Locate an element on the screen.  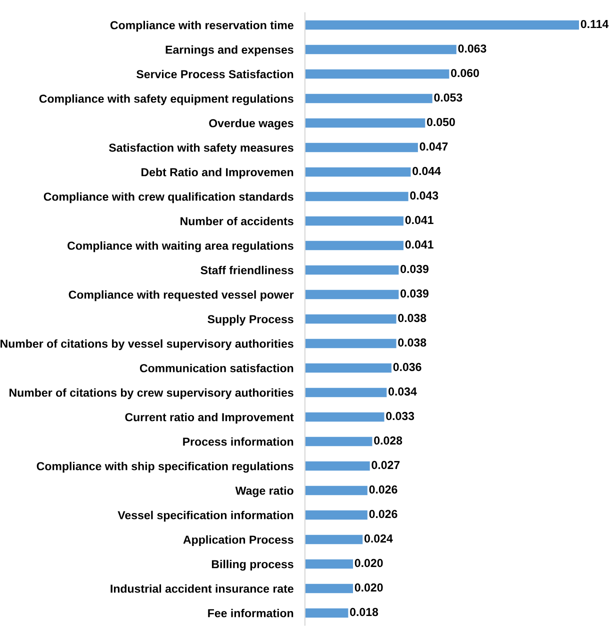
y-tick-label: Wage ratio is located at coordinates (264, 492).